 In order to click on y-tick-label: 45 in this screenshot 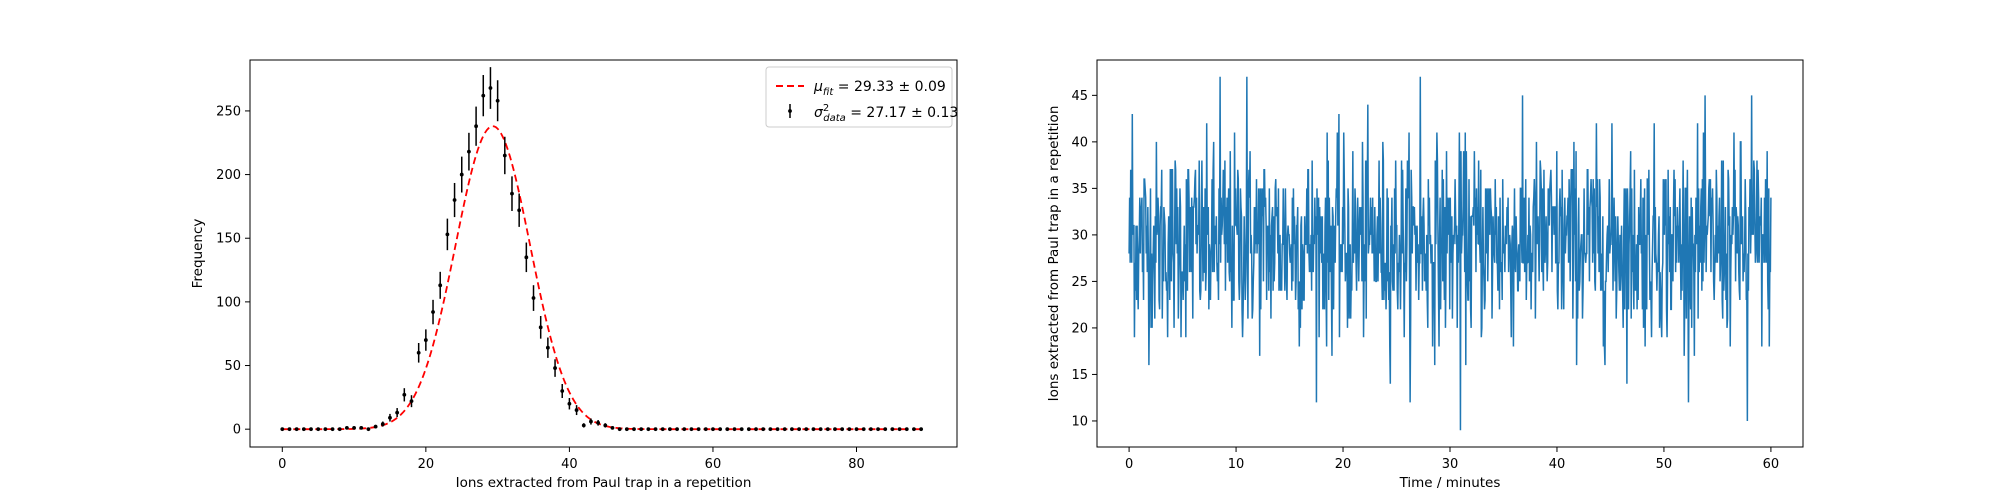, I will do `click(1079, 96)`.